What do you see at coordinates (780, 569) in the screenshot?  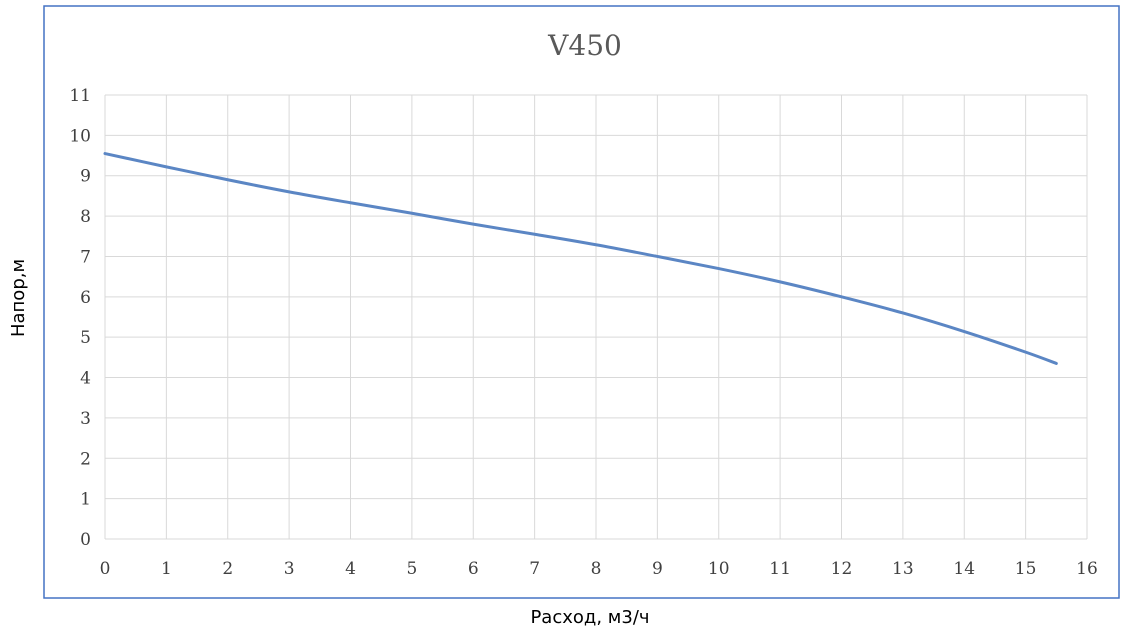 I see `x-tick-label: 11` at bounding box center [780, 569].